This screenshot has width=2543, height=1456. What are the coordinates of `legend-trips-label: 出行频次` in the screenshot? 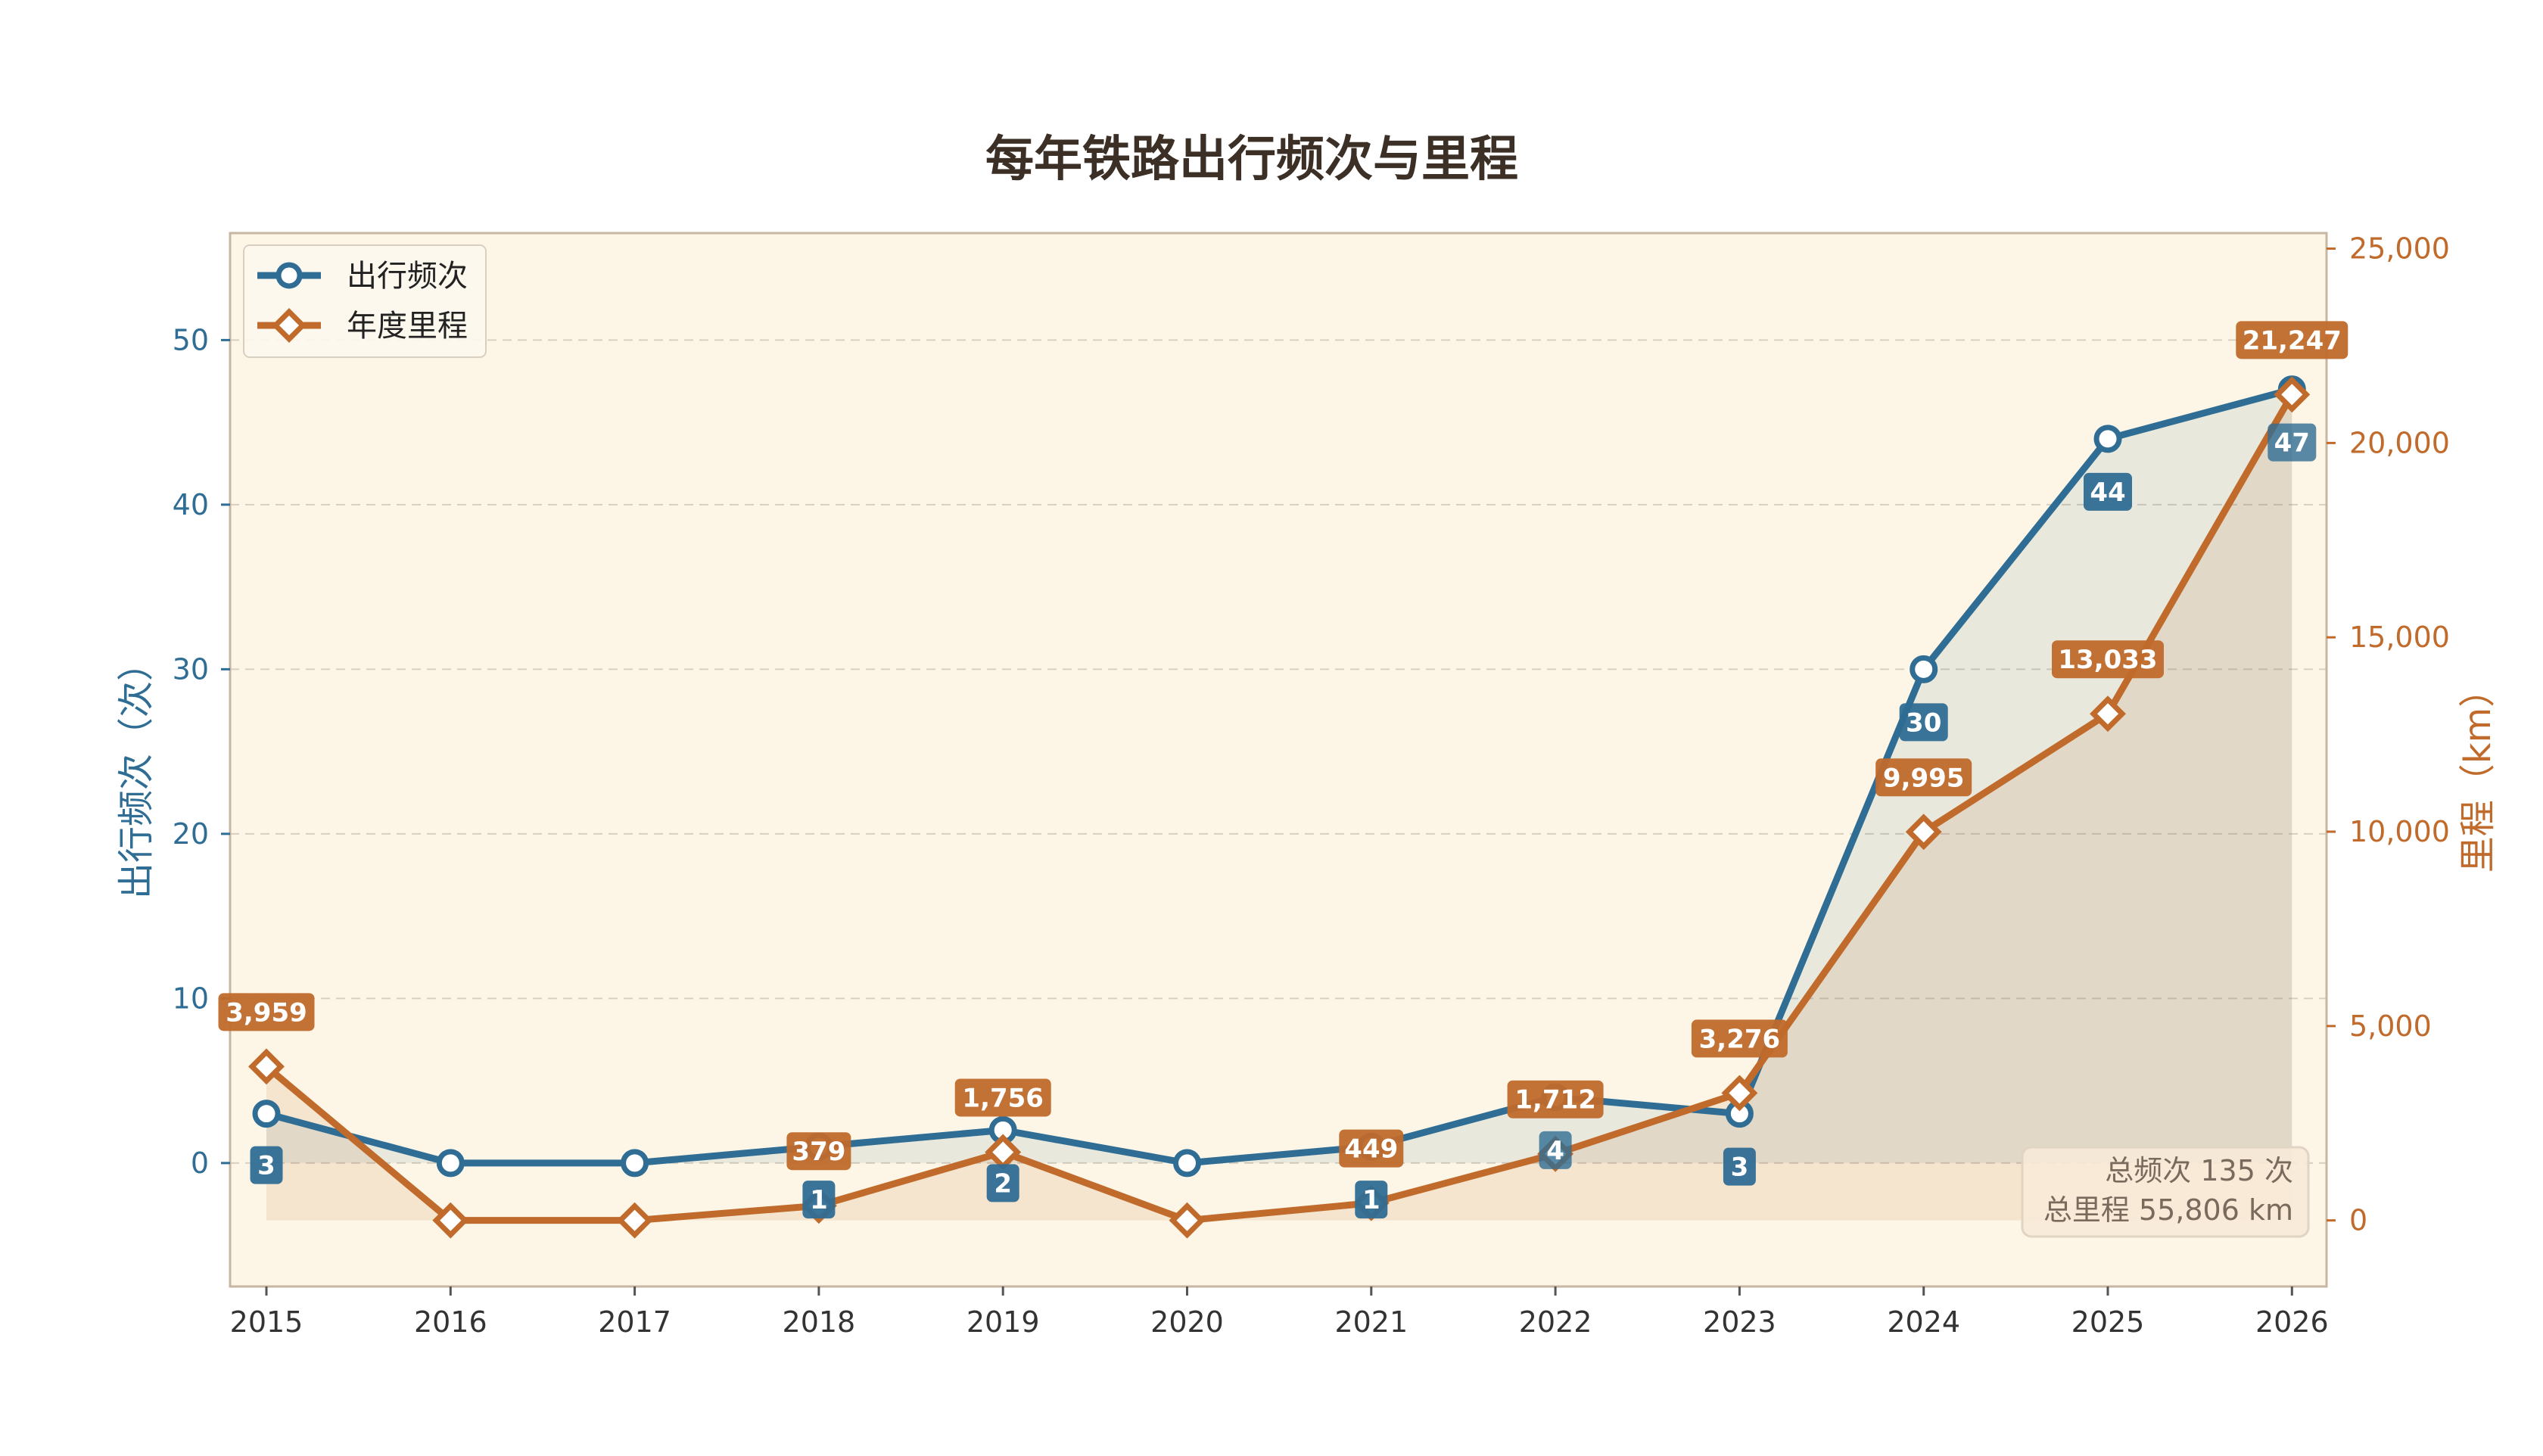 It's located at (407, 276).